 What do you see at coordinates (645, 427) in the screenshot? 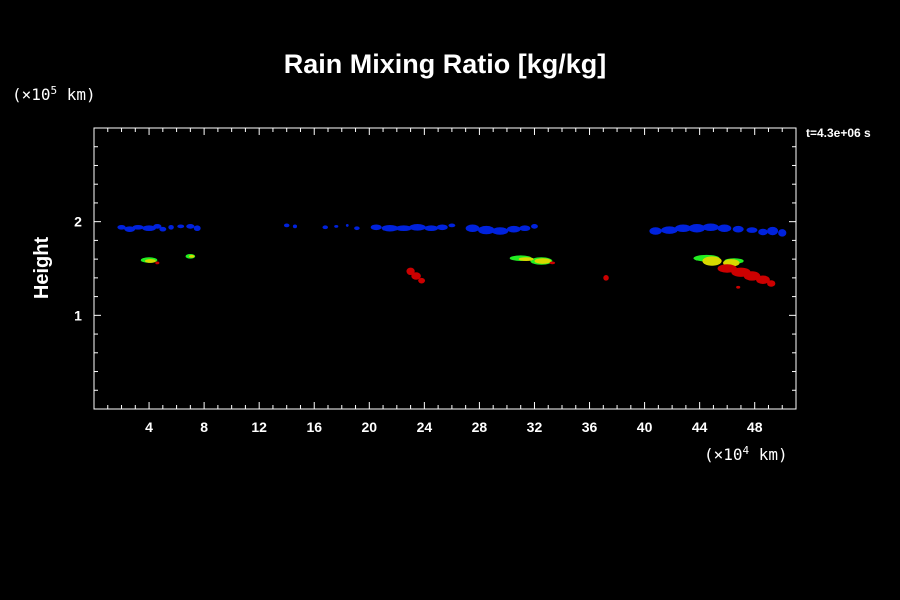
I see `x-tick-label: 40` at bounding box center [645, 427].